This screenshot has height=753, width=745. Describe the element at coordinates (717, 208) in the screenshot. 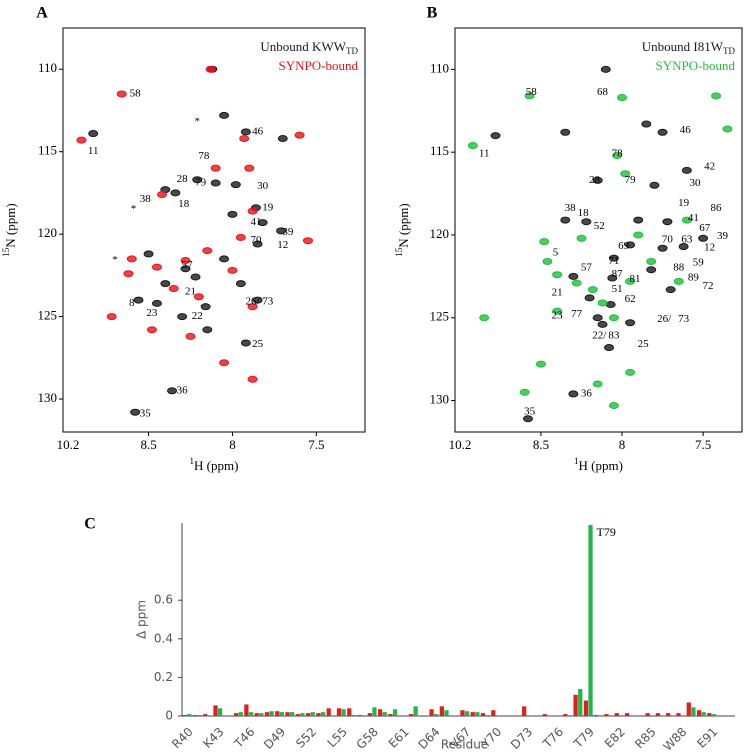

I see `peak-label: 86` at that location.